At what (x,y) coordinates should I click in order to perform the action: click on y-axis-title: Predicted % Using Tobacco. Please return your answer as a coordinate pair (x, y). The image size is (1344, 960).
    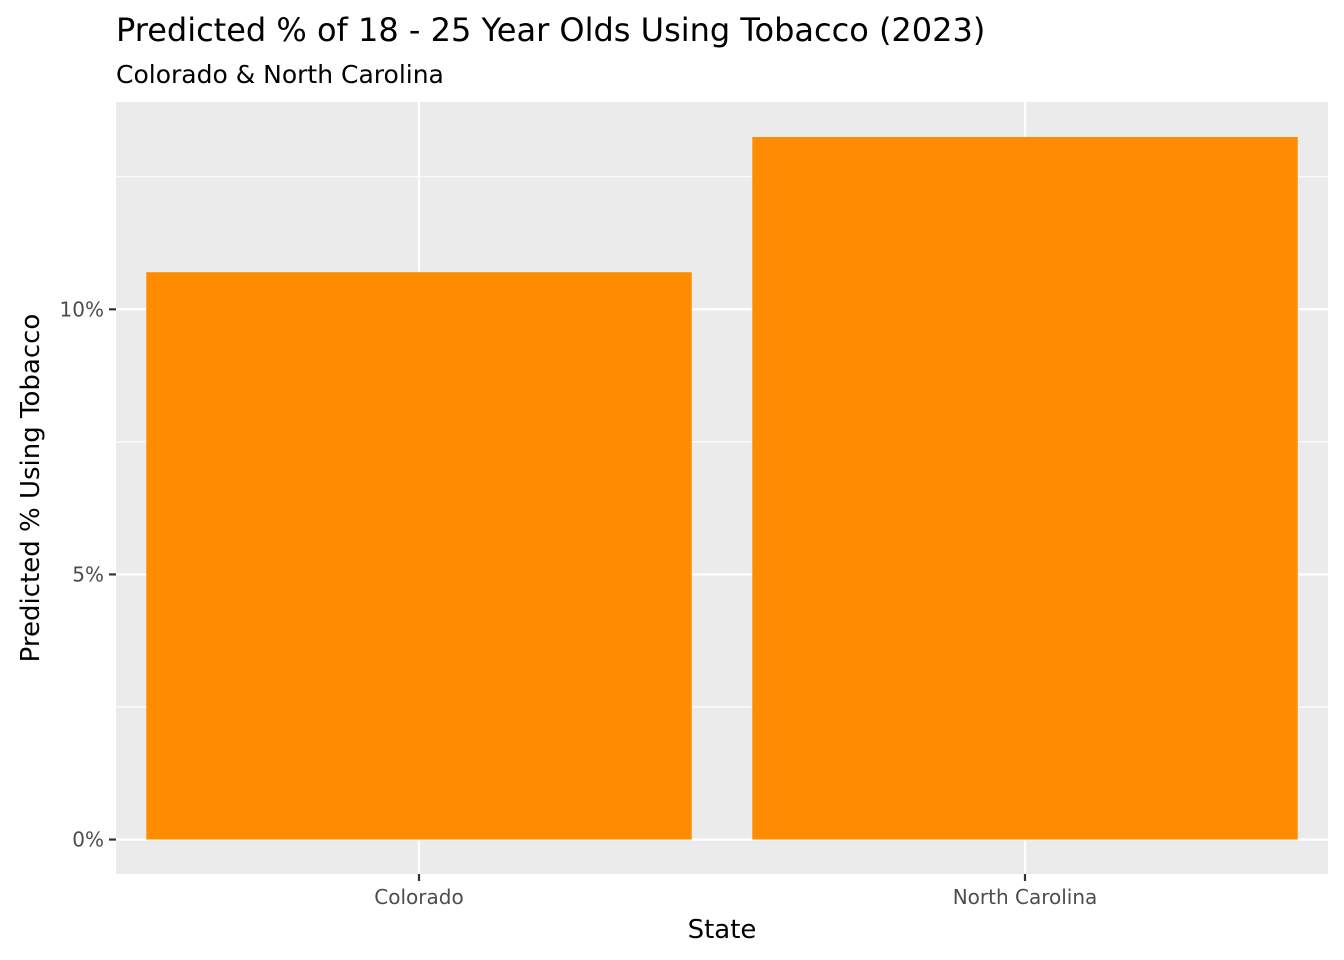
    Looking at the image, I should click on (31, 488).